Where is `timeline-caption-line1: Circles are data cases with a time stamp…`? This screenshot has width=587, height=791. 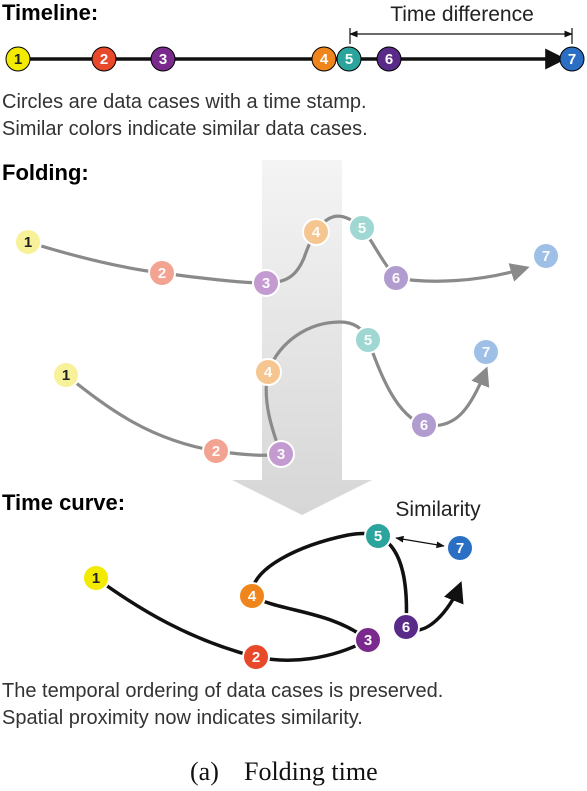 timeline-caption-line1: Circles are data cases with a time stamp… is located at coordinates (184, 102).